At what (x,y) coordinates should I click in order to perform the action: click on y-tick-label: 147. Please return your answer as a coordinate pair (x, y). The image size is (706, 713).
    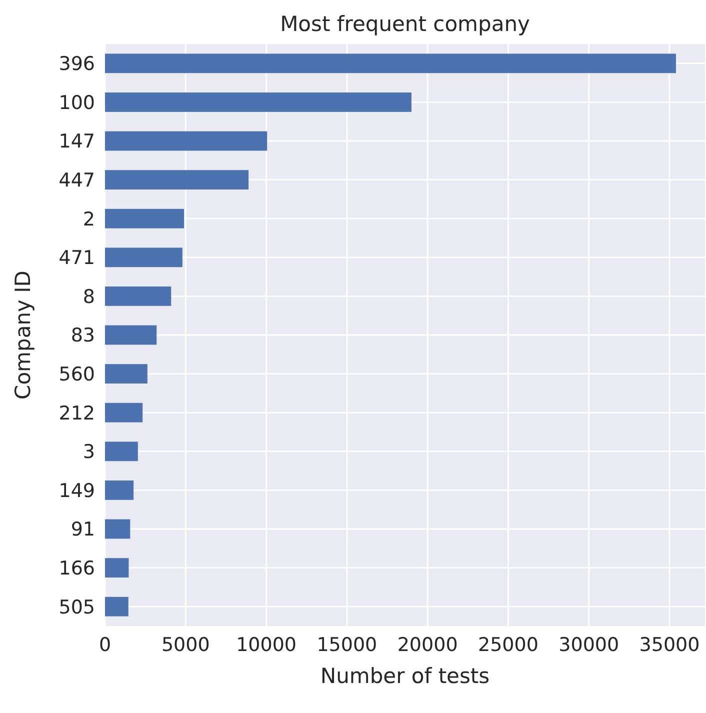
    Looking at the image, I should click on (76, 141).